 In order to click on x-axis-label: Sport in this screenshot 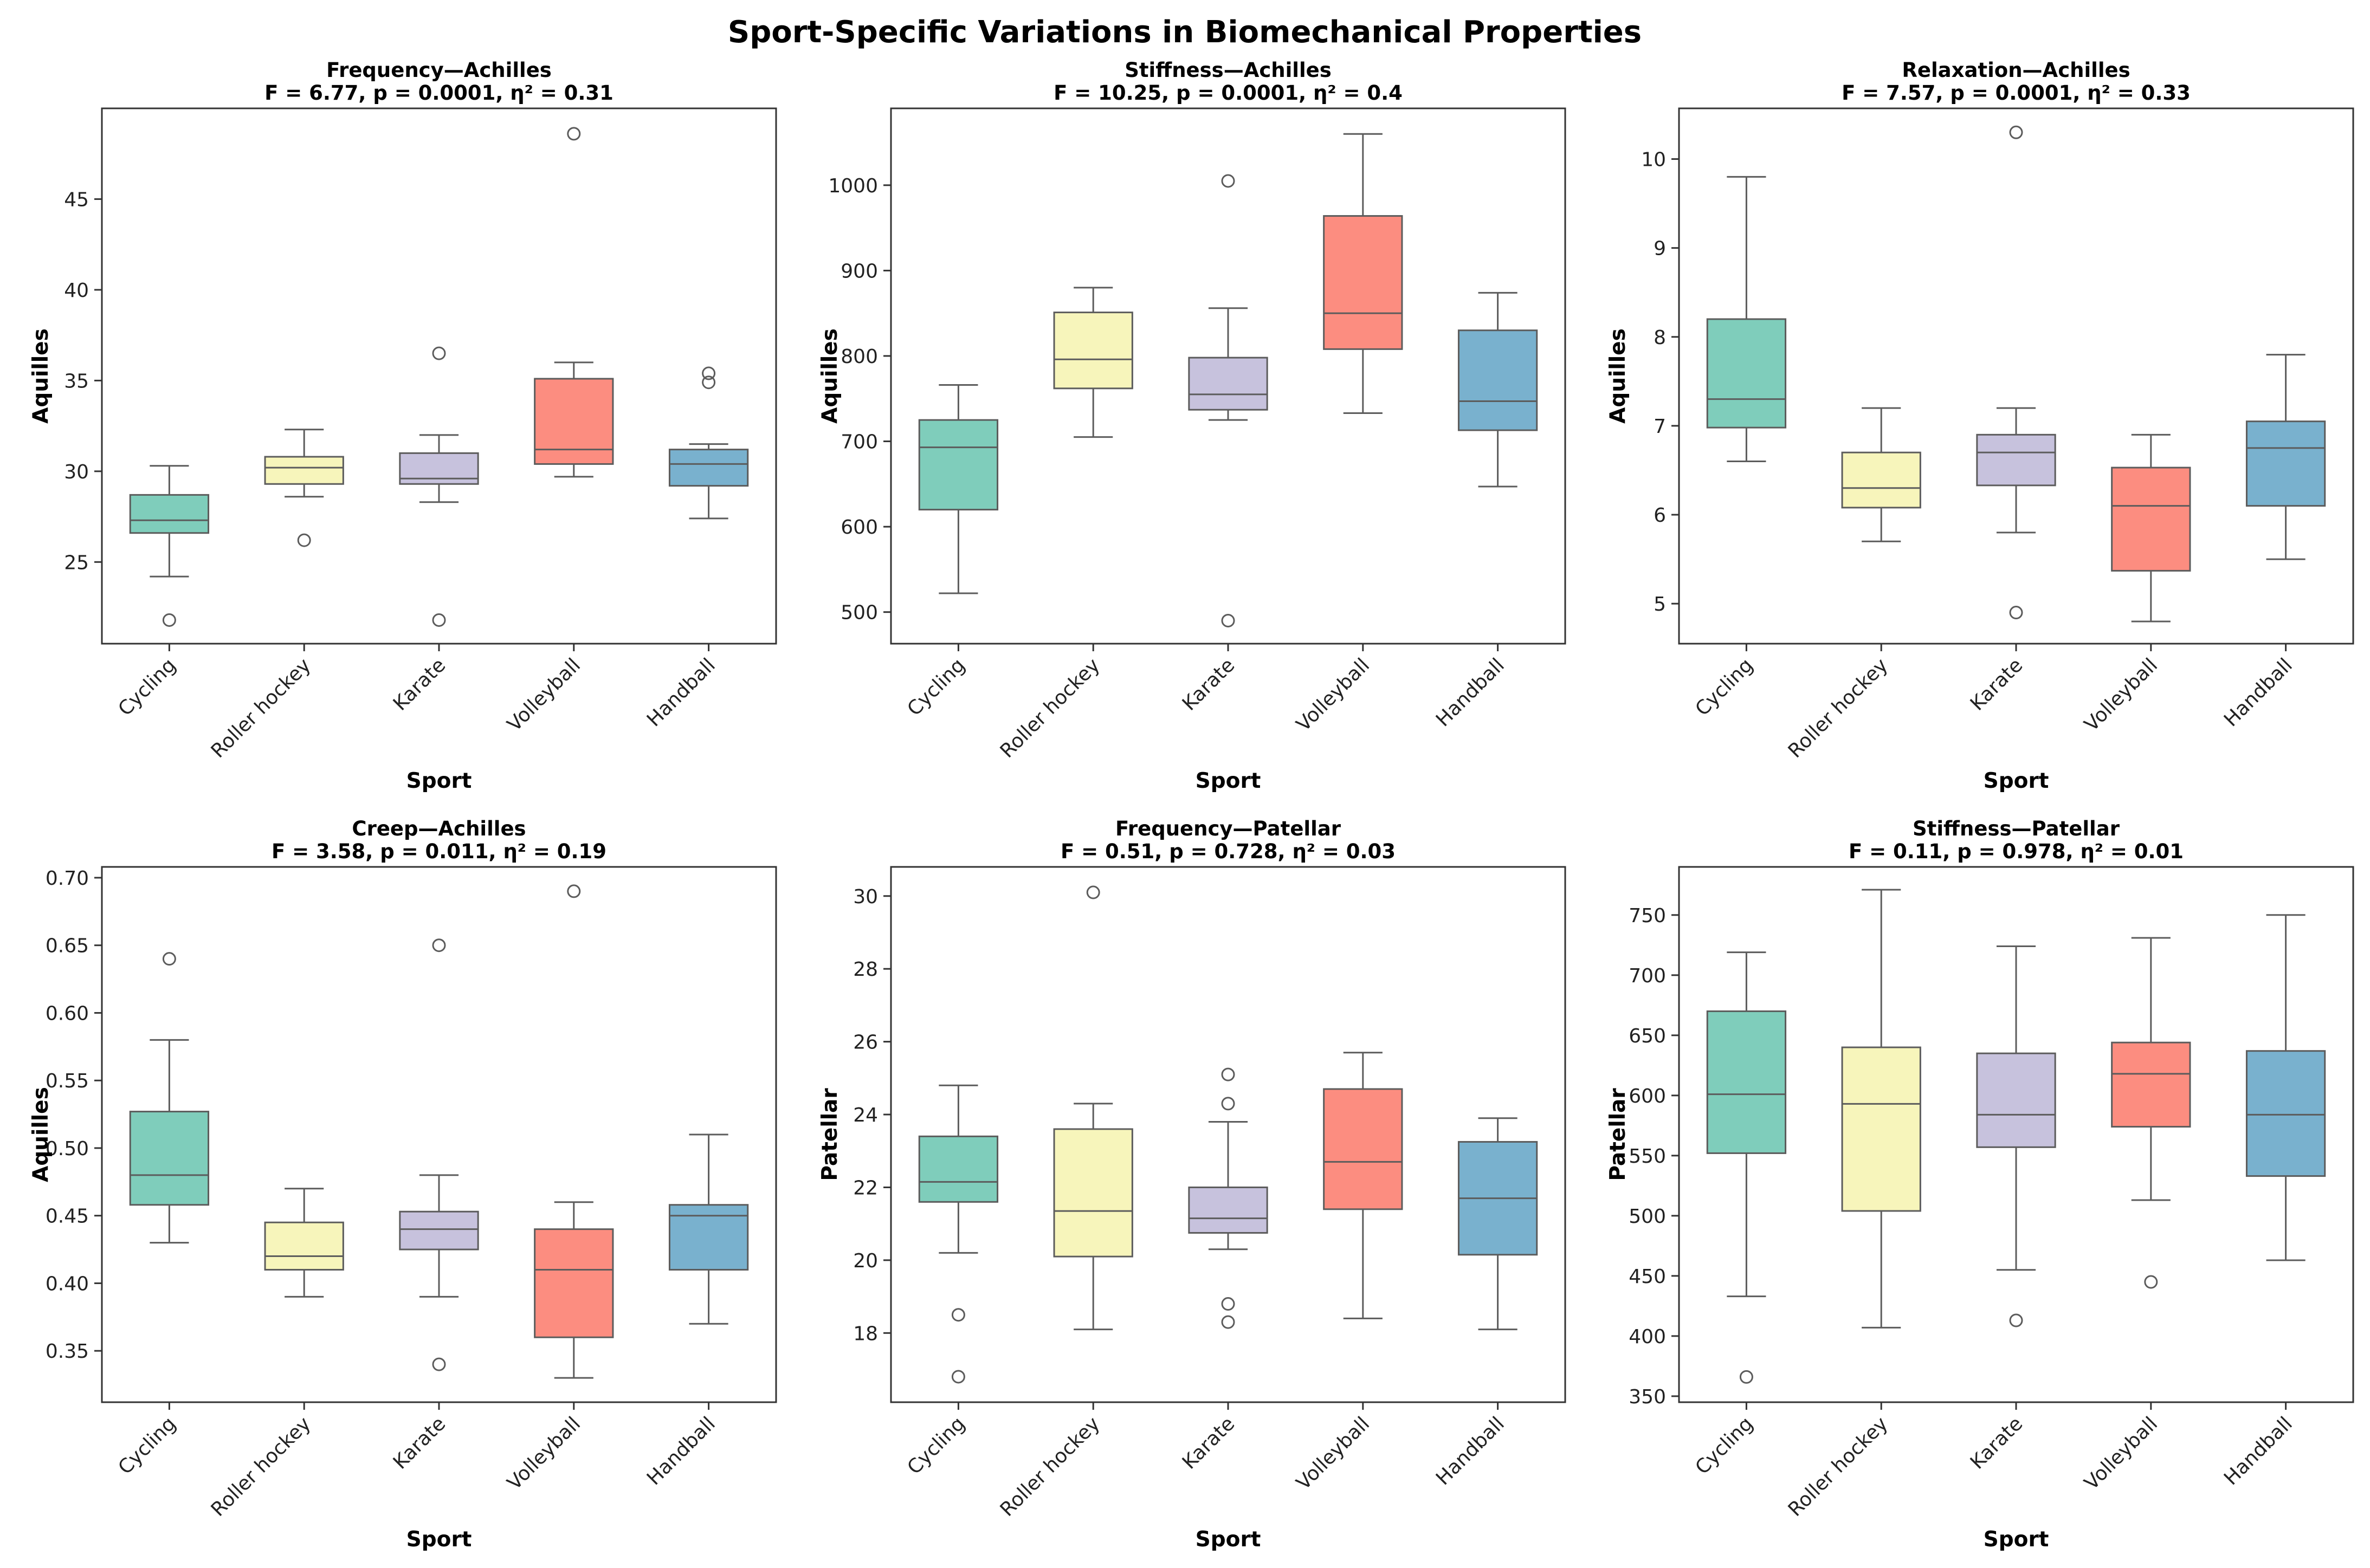, I will do `click(439, 1539)`.